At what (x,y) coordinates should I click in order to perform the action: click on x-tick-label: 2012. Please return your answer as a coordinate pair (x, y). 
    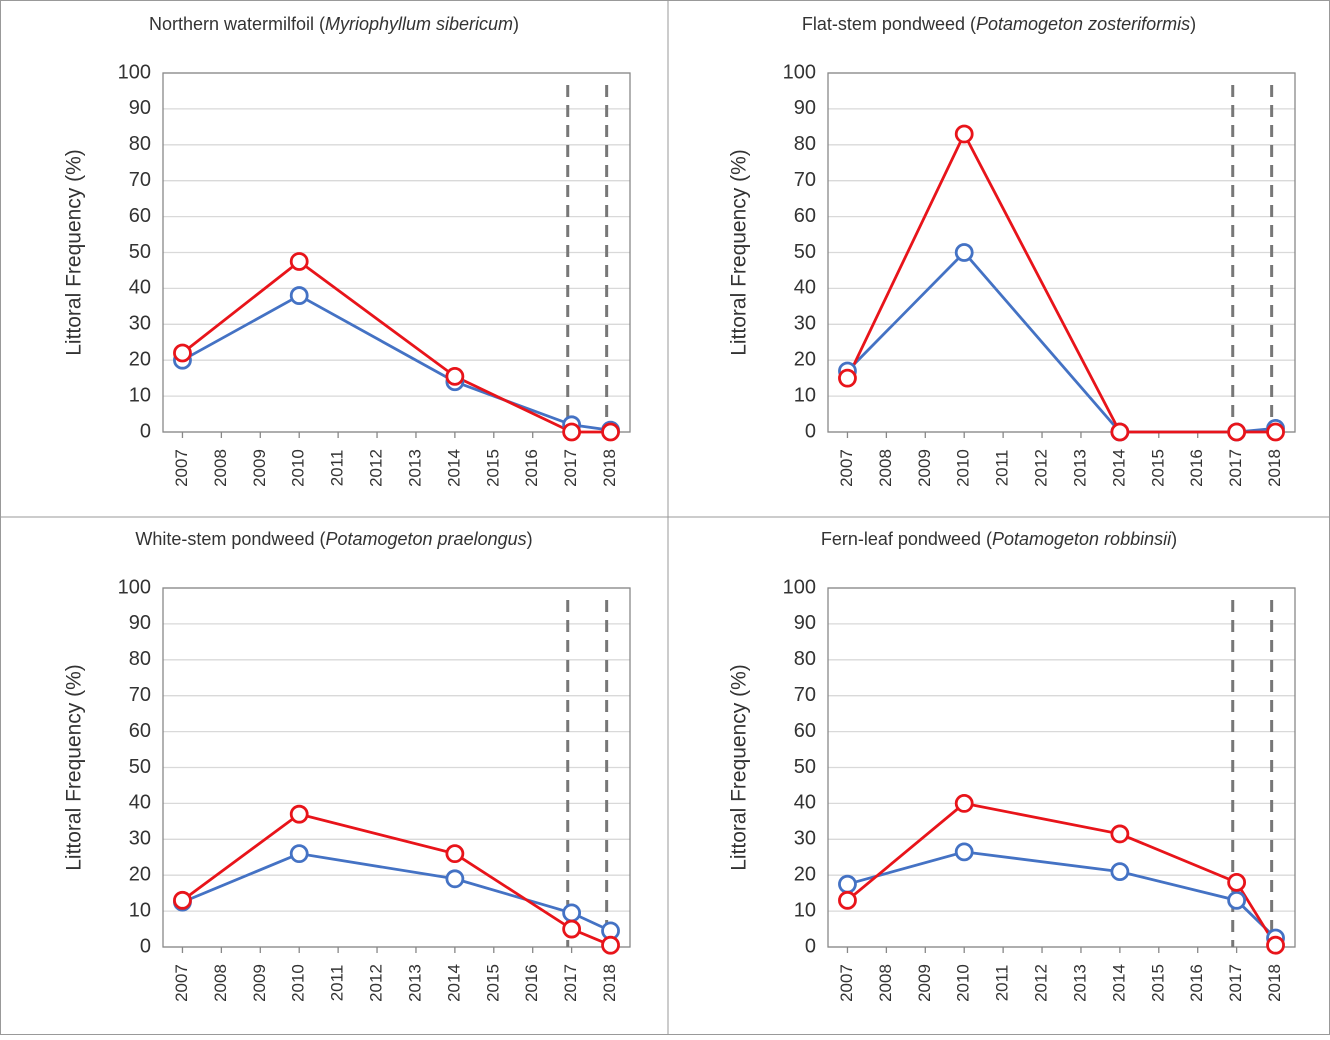
    Looking at the image, I should click on (376, 468).